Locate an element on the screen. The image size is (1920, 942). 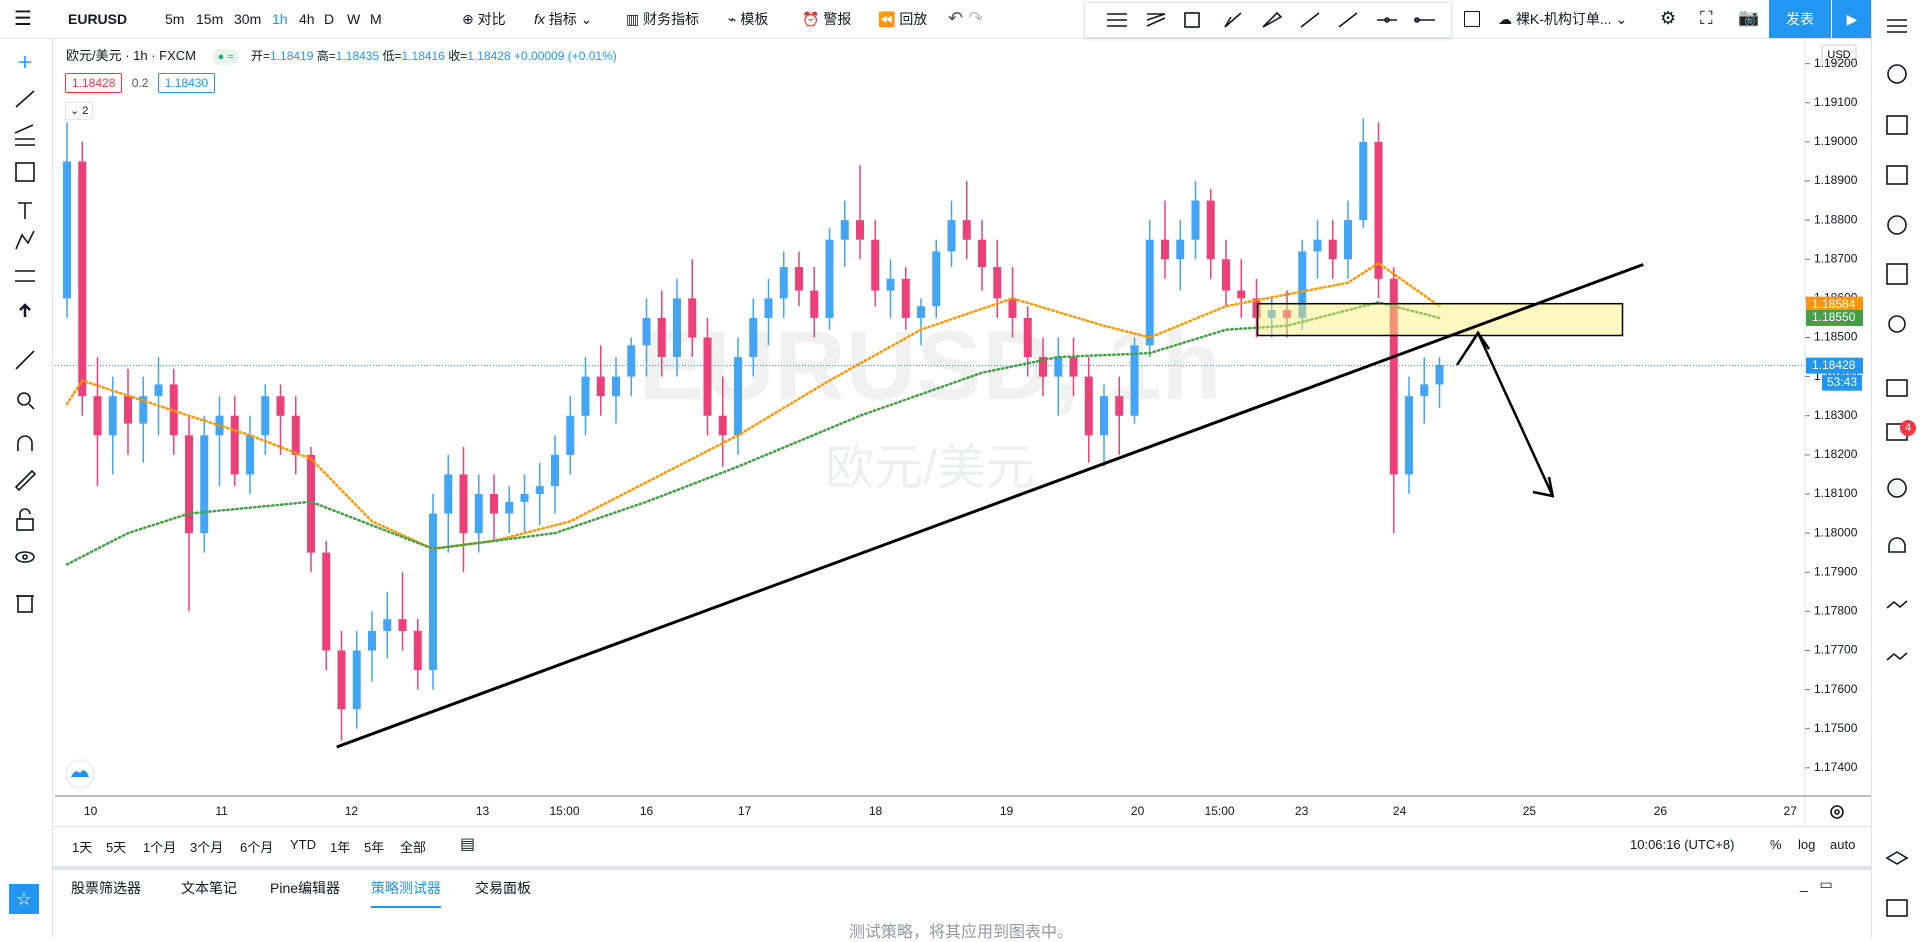
financials-button: ▥ 财务指标 is located at coordinates (663, 19).